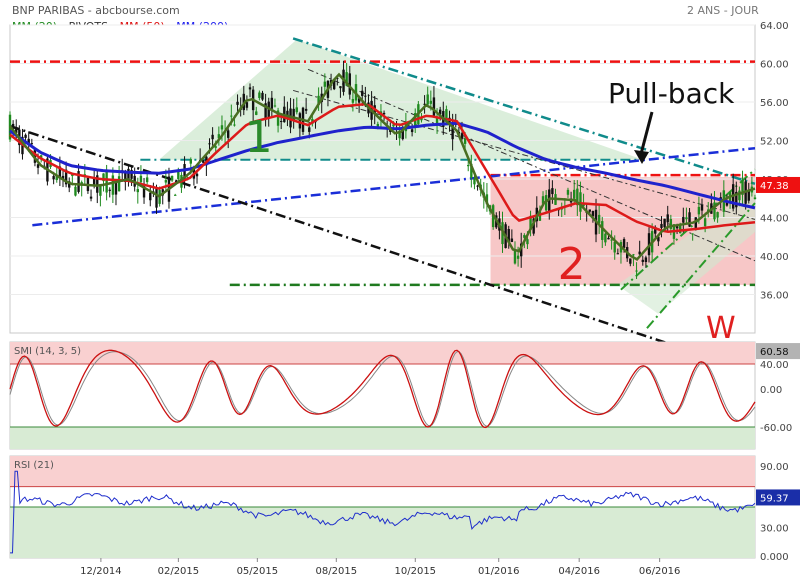 Image resolution: width=800 pixels, height=580 pixels. What do you see at coordinates (774, 65) in the screenshot?
I see `y-tick-label: 60.00` at bounding box center [774, 65].